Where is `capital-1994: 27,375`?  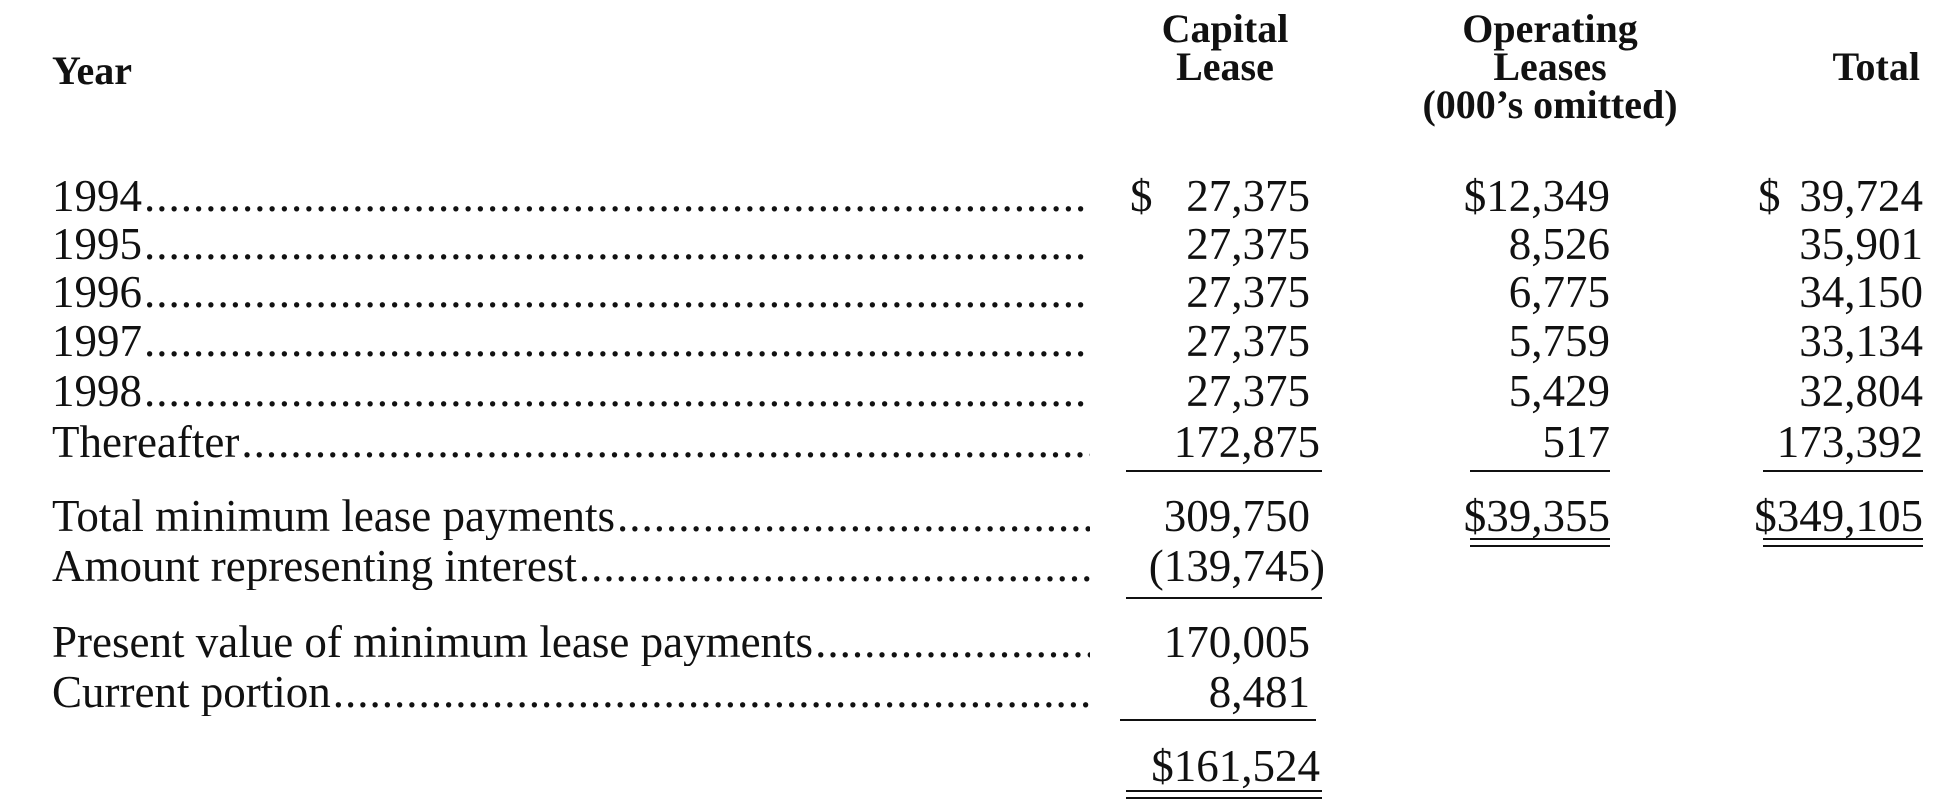
capital-1994: 27,375 is located at coordinates (1248, 196).